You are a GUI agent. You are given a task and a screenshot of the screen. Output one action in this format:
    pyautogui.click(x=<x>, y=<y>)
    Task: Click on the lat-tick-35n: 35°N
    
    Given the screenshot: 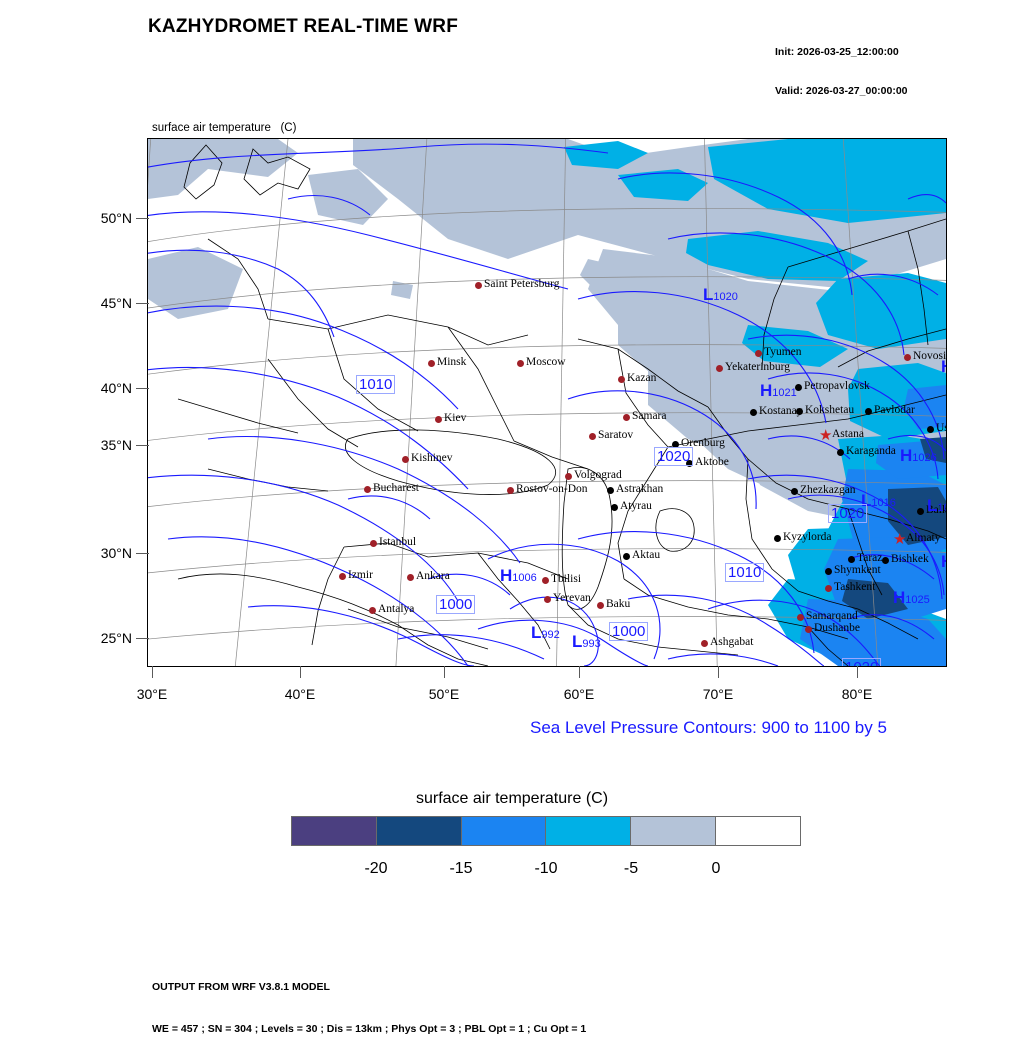 What is the action you would take?
    pyautogui.click(x=104, y=445)
    